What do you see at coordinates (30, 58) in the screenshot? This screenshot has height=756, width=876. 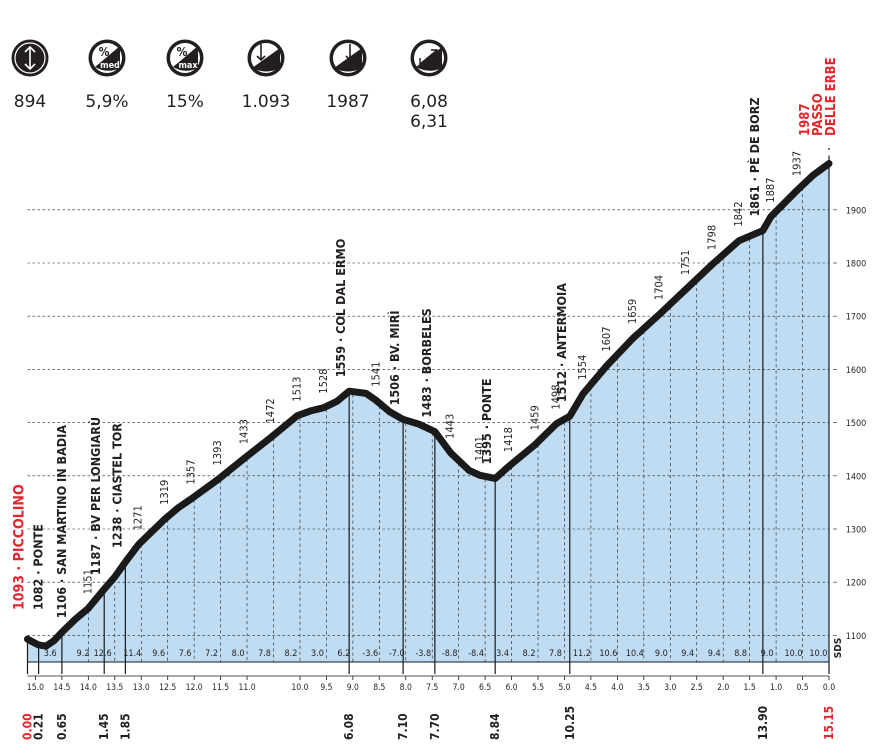 I see `height-gain-icon` at bounding box center [30, 58].